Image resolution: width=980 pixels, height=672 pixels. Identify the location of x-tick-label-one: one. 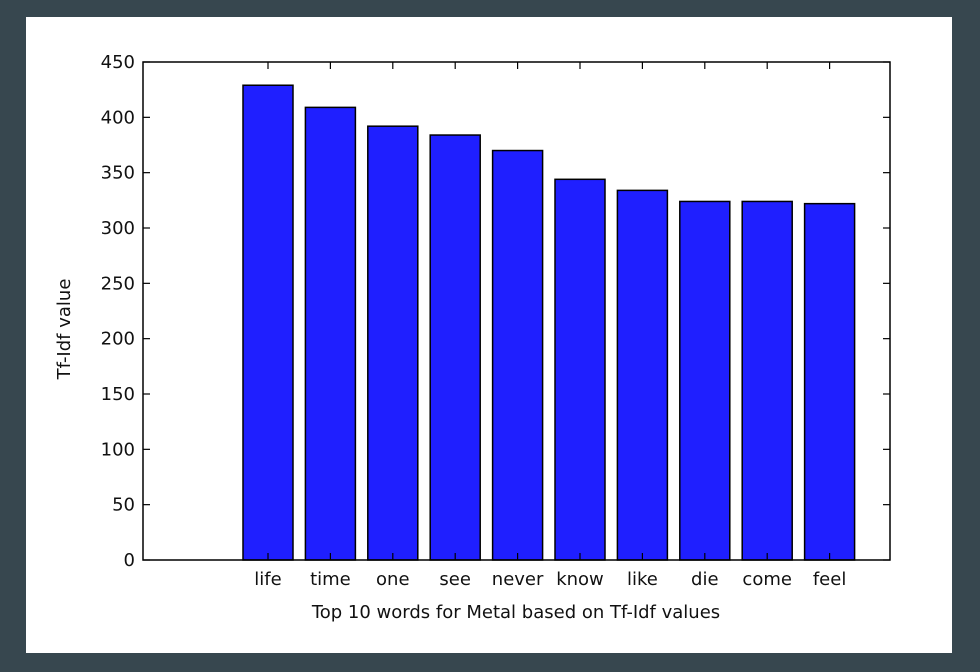
(393, 579).